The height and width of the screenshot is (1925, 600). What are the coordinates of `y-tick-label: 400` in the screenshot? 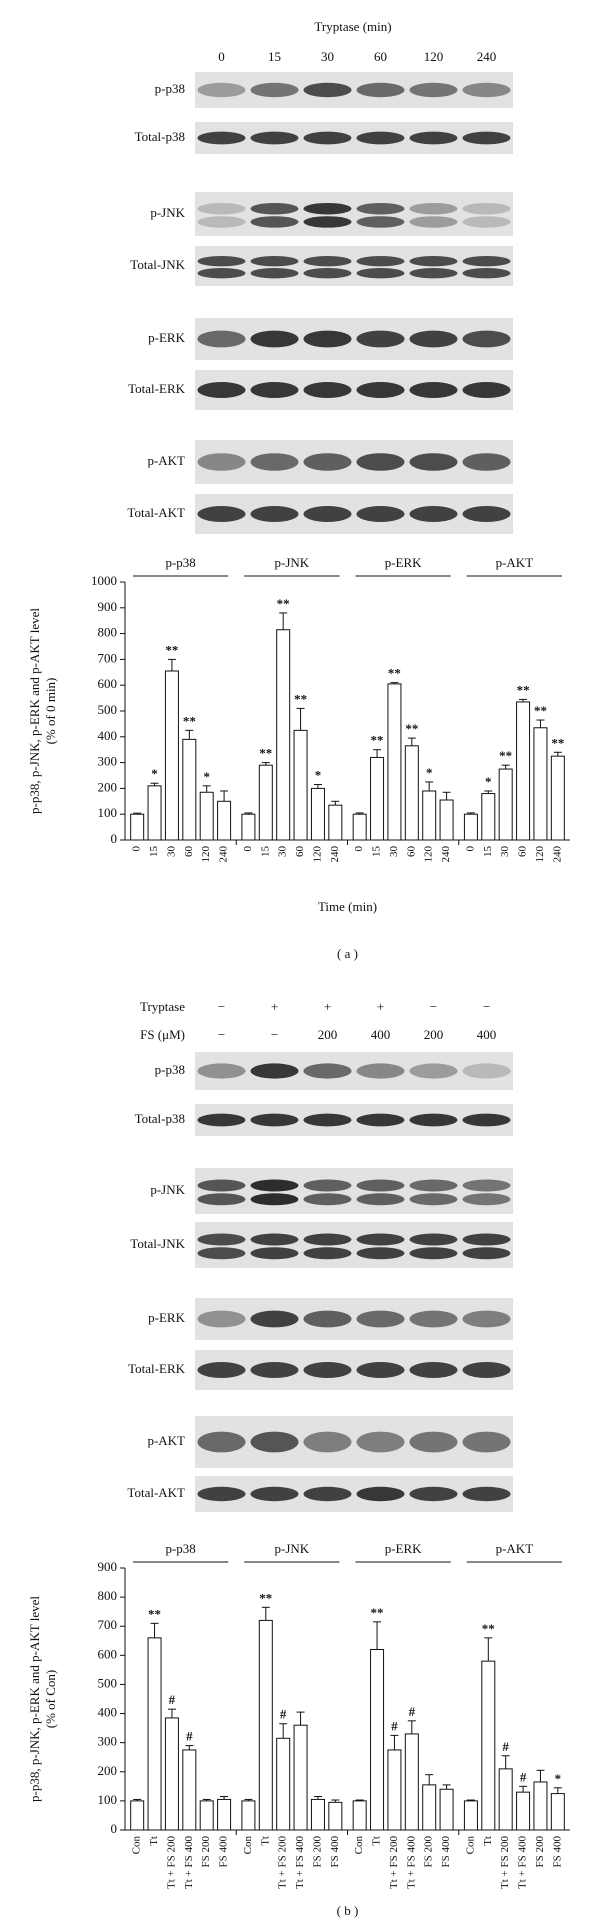 It's located at (108, 735).